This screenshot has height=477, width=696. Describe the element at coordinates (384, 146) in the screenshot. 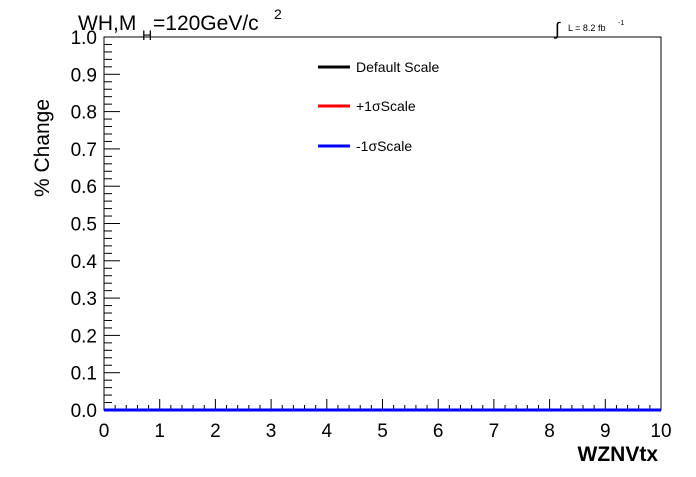

I see `legend-label-minus: -1σScale` at that location.